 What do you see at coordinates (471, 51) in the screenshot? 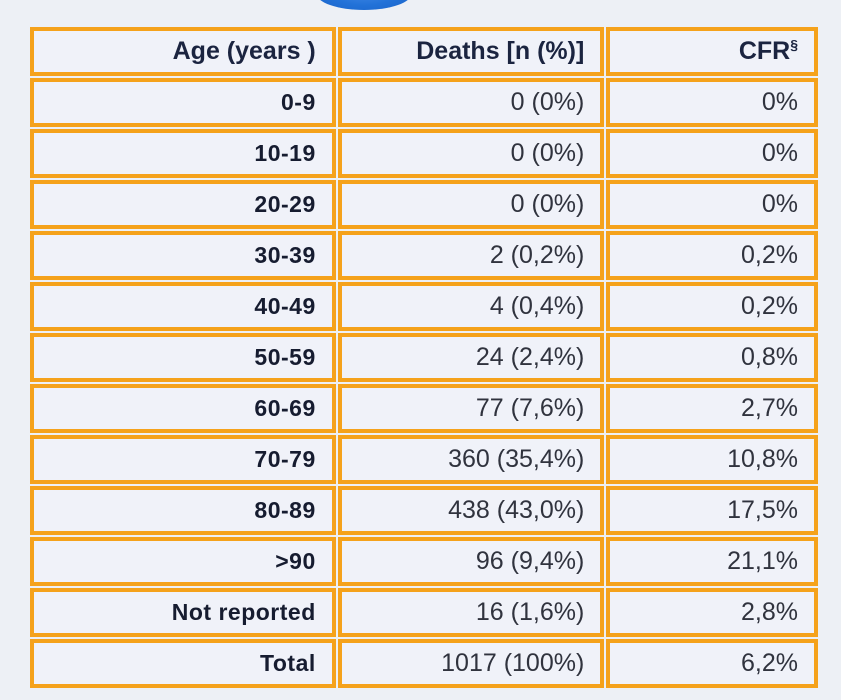
I see `deaths-column-header: Deaths [n (%)]` at bounding box center [471, 51].